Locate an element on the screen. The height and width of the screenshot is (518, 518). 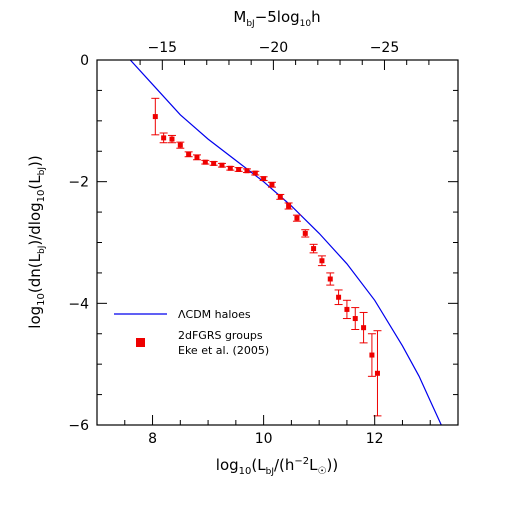
top-axis-label: MbJ−5log10h is located at coordinates (276, 18).